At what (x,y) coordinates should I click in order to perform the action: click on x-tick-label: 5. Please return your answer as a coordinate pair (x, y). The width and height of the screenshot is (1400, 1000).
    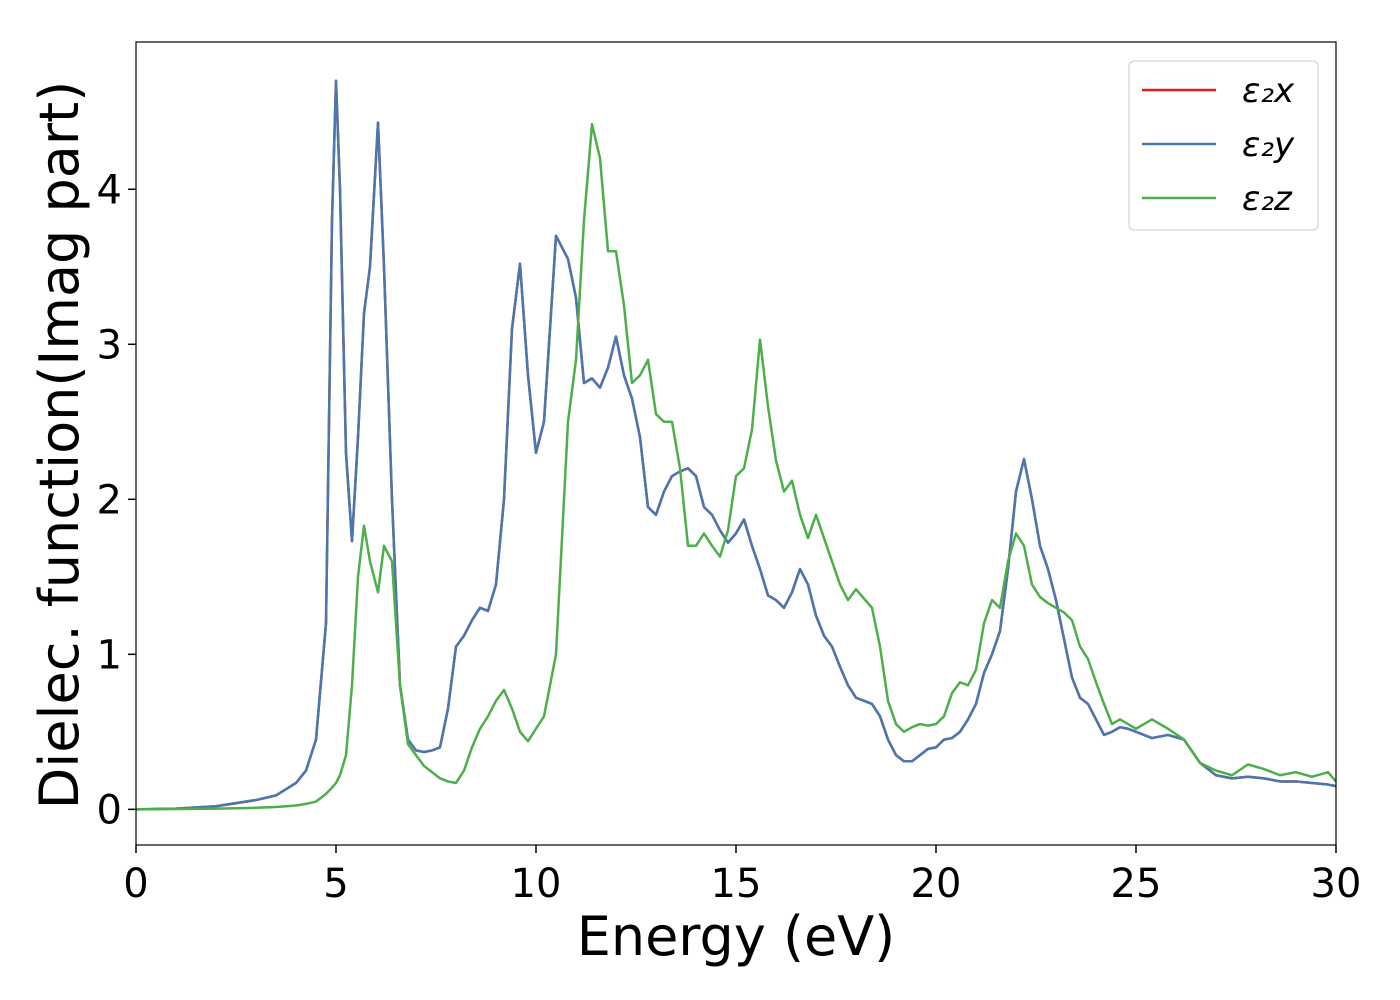
    Looking at the image, I should click on (335, 884).